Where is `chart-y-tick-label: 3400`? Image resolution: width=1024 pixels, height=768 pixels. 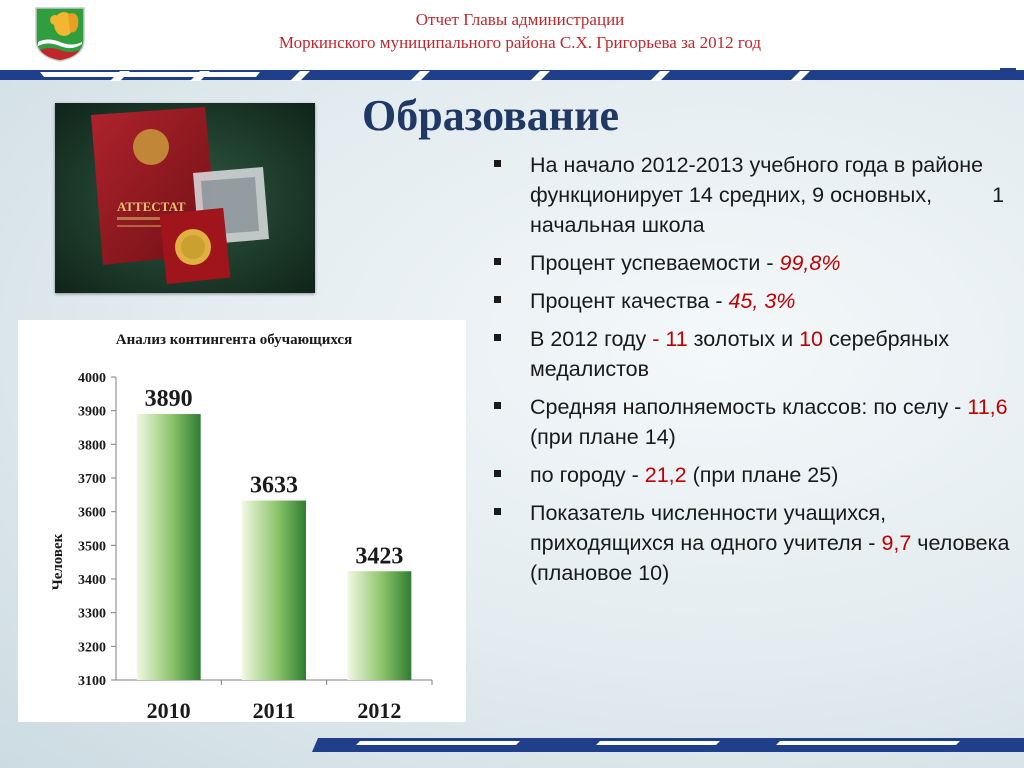 chart-y-tick-label: 3400 is located at coordinates (92, 580).